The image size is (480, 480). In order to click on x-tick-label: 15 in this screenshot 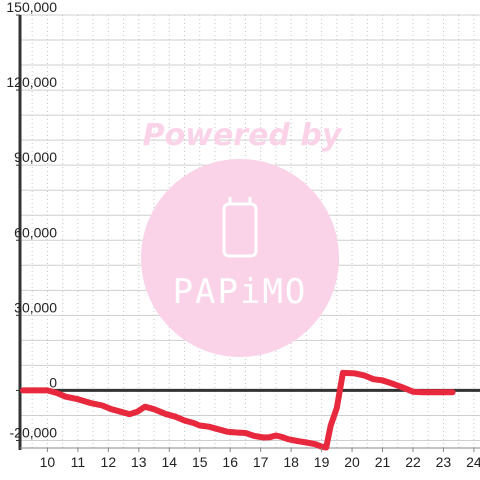, I will do `click(200, 462)`.